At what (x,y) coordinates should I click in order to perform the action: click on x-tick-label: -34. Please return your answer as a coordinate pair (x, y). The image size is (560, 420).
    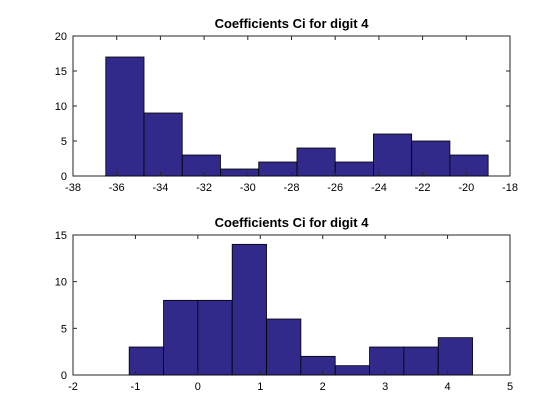
    Looking at the image, I should click on (160, 188).